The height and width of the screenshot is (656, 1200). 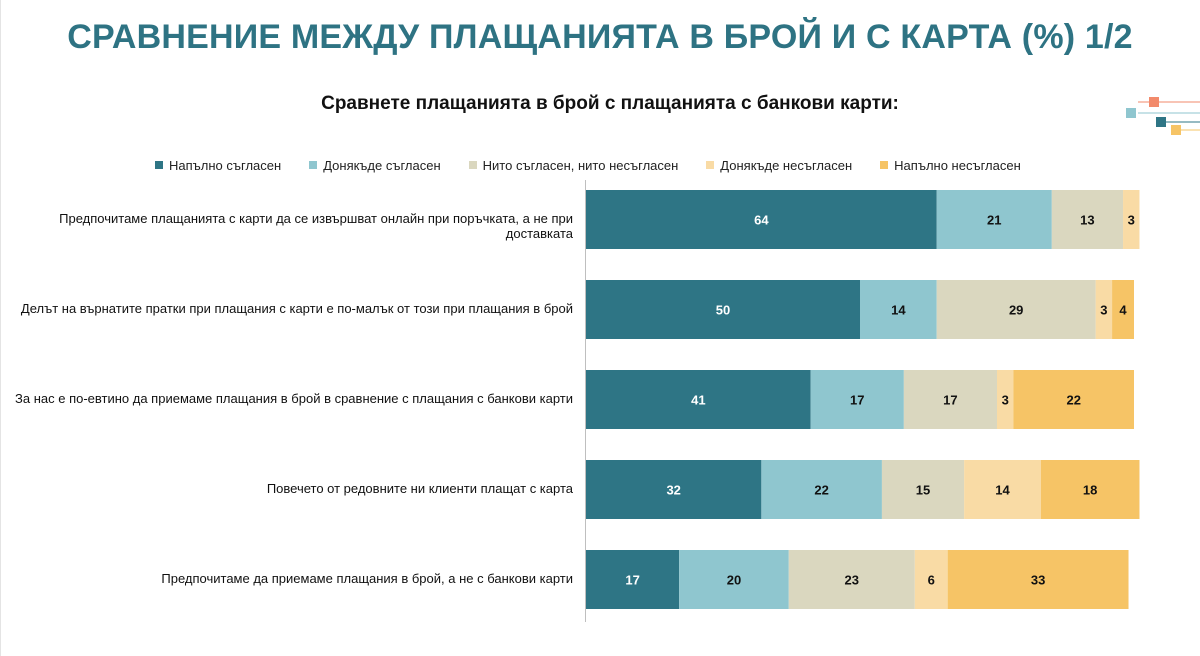 I want to click on bar-value-label-2-2: 17, so click(x=950, y=400).